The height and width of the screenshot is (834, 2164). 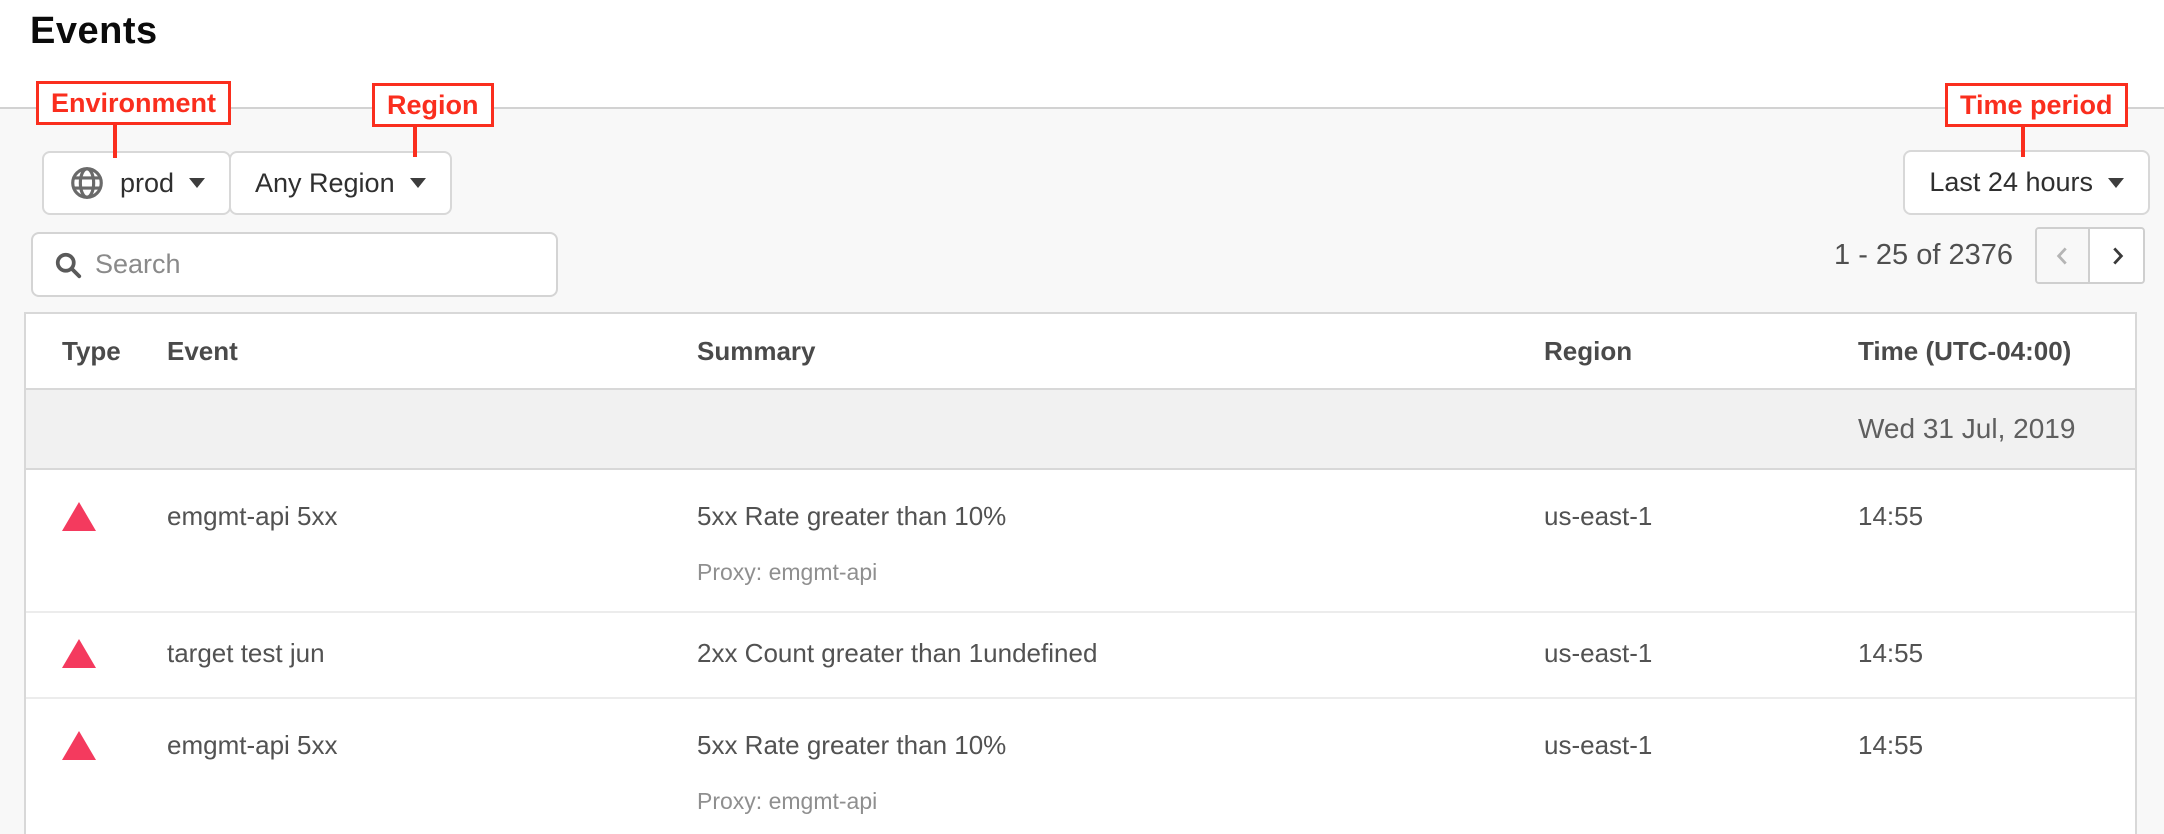 I want to click on region-callout-line, so click(x=415, y=139).